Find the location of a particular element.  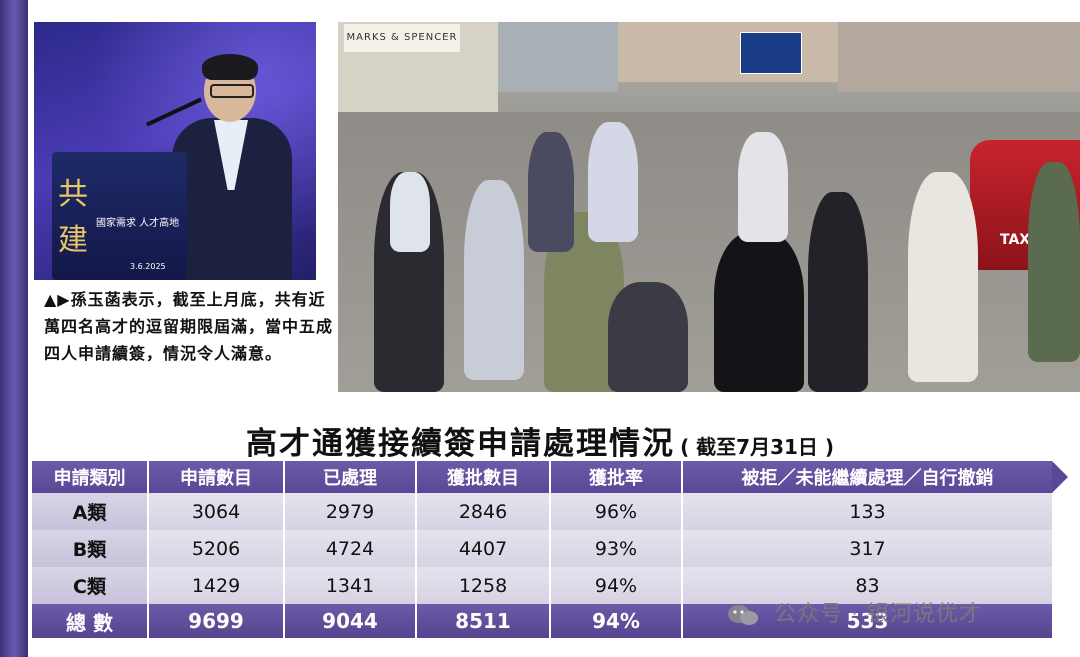

header-processed: 已處理 is located at coordinates (350, 477).